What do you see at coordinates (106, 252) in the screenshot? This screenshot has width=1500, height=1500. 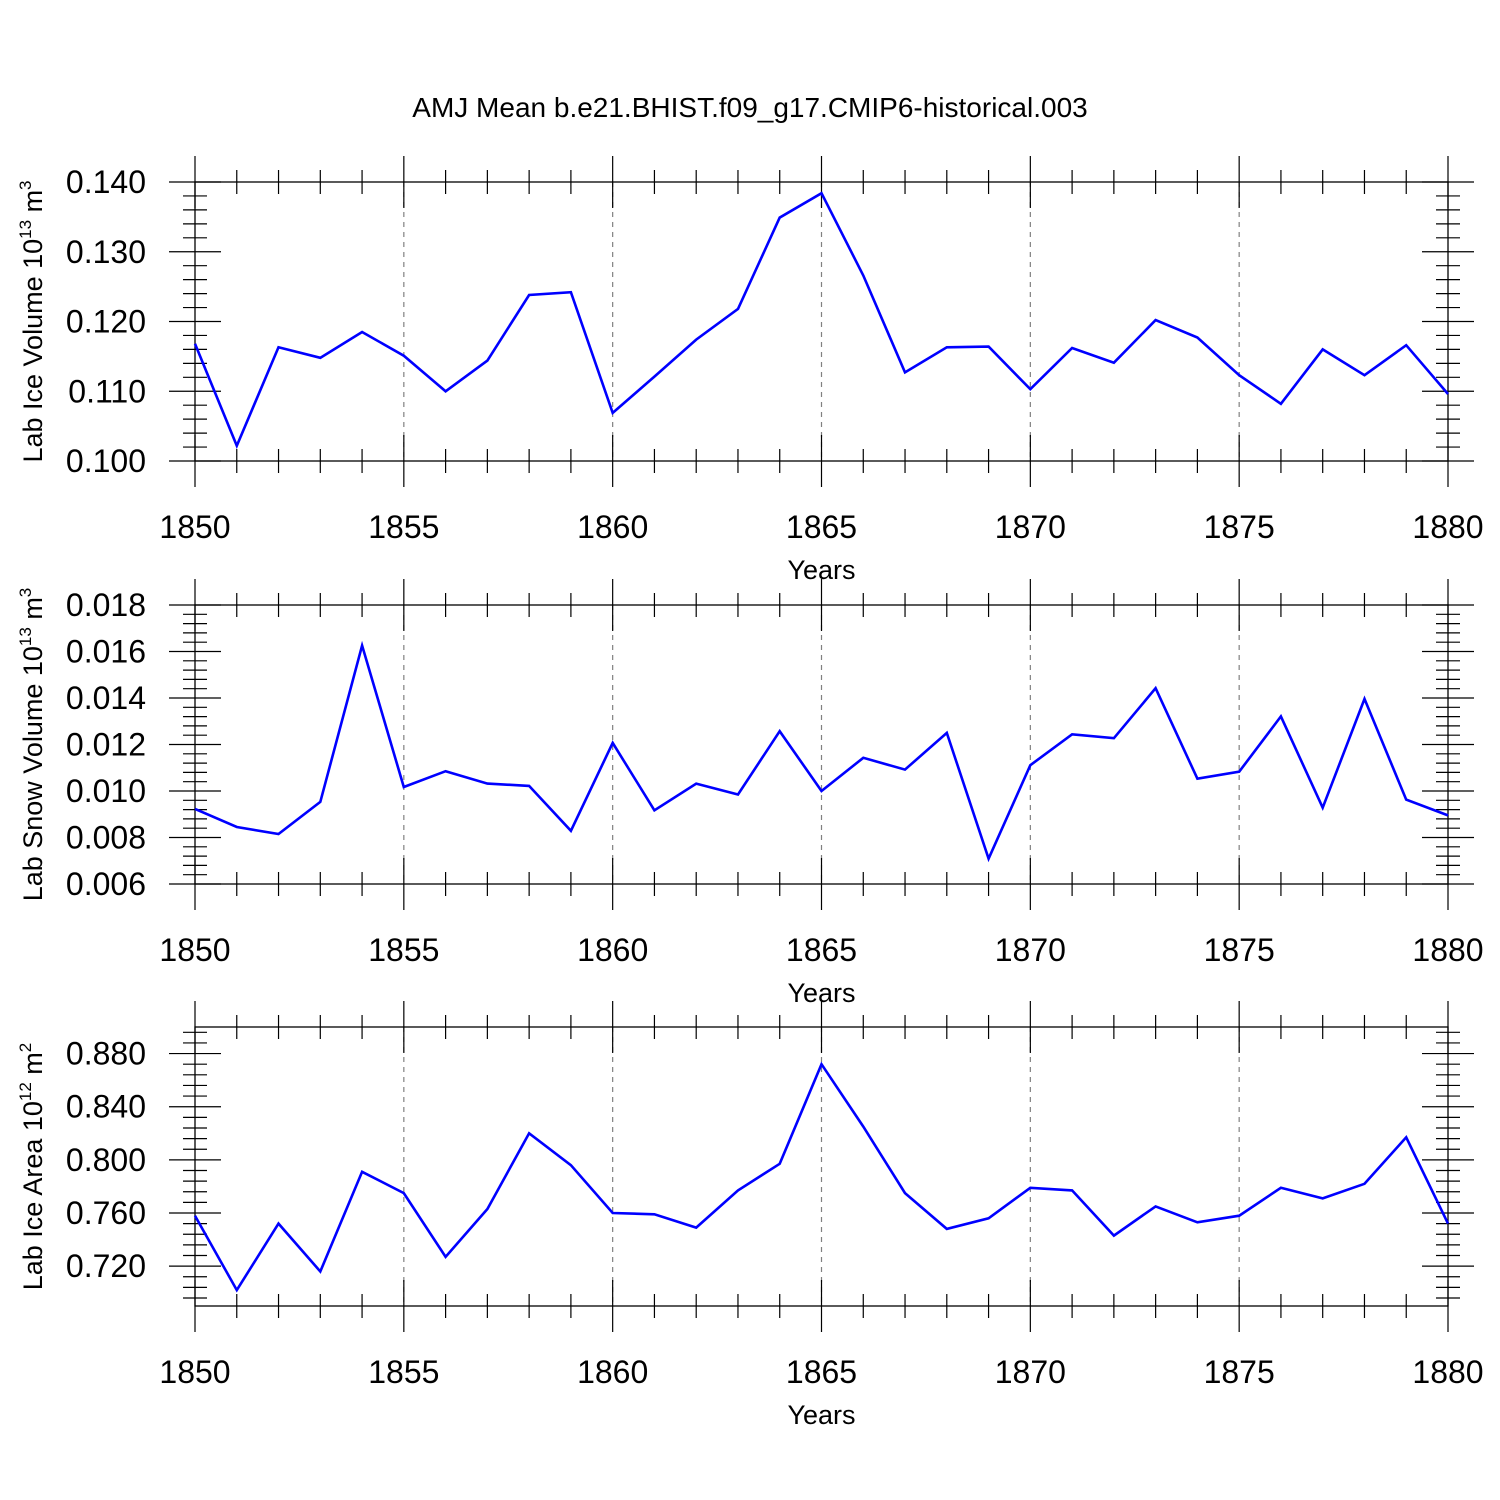 I see `y-tick-label: 0.130` at bounding box center [106, 252].